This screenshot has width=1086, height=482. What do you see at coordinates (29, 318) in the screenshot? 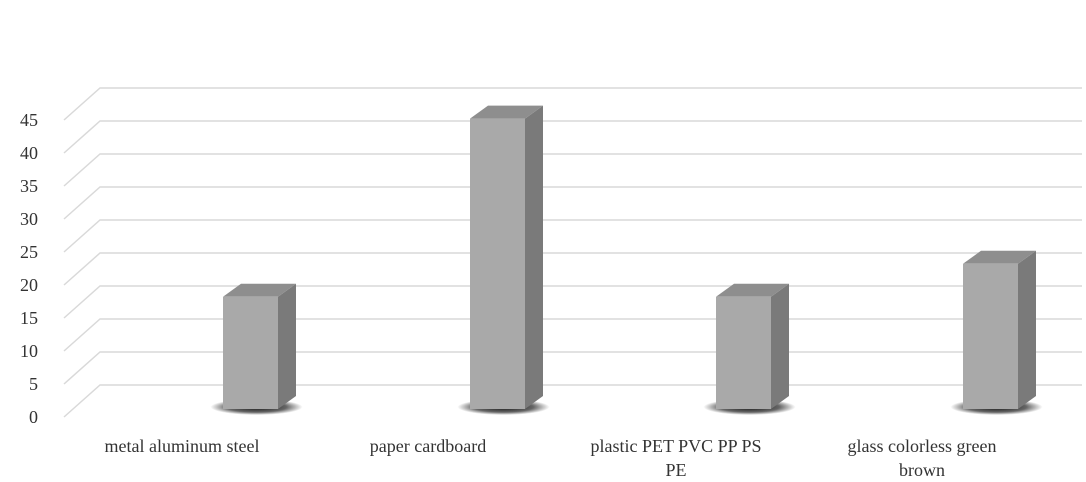
I see `y-tick-label: 15` at bounding box center [29, 318].